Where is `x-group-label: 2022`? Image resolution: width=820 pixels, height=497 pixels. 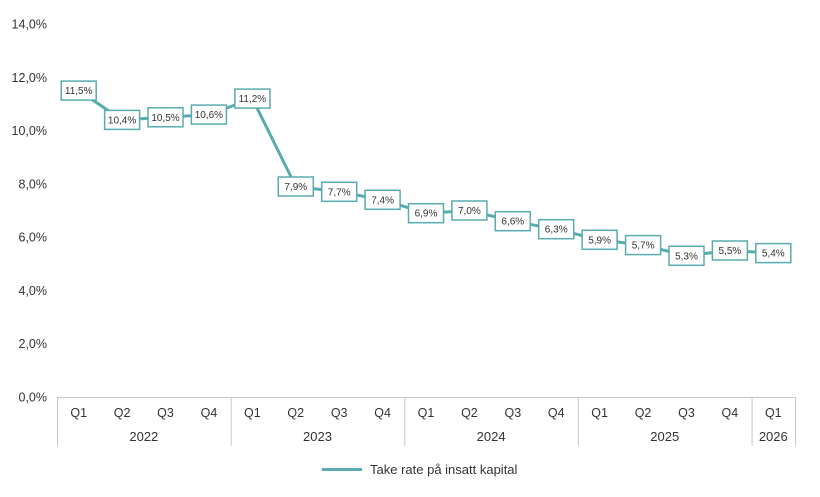 x-group-label: 2022 is located at coordinates (143, 436).